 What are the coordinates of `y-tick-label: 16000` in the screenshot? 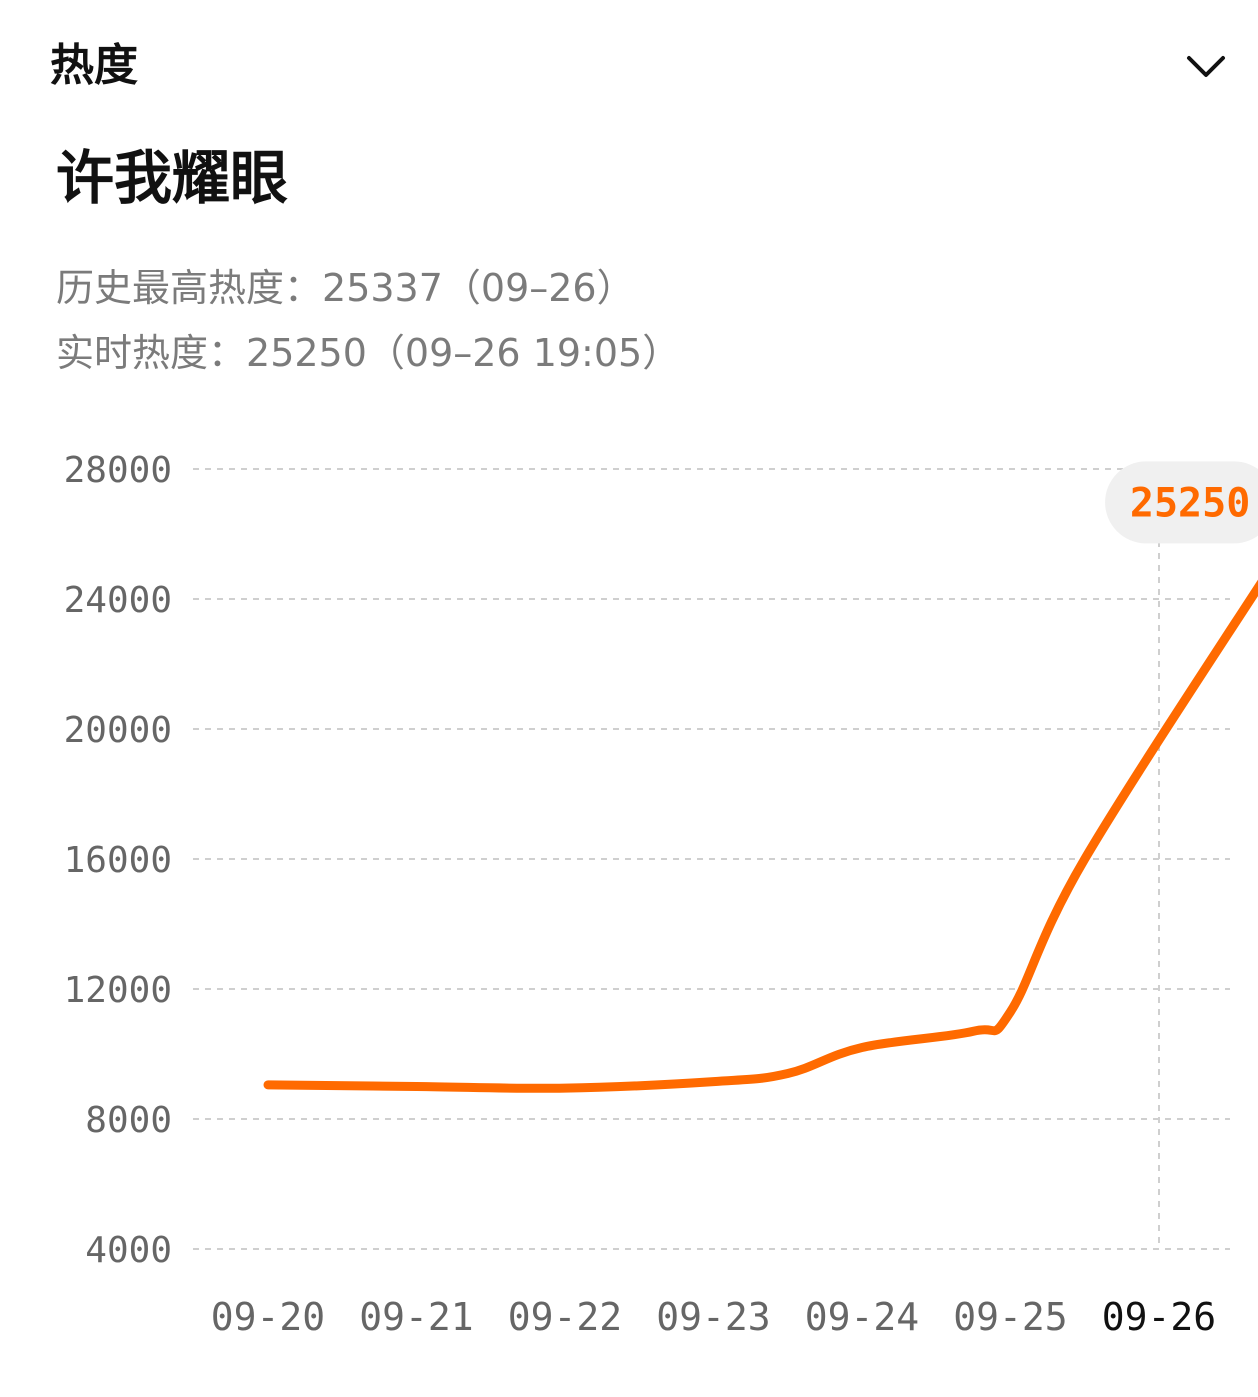 It's located at (118, 860).